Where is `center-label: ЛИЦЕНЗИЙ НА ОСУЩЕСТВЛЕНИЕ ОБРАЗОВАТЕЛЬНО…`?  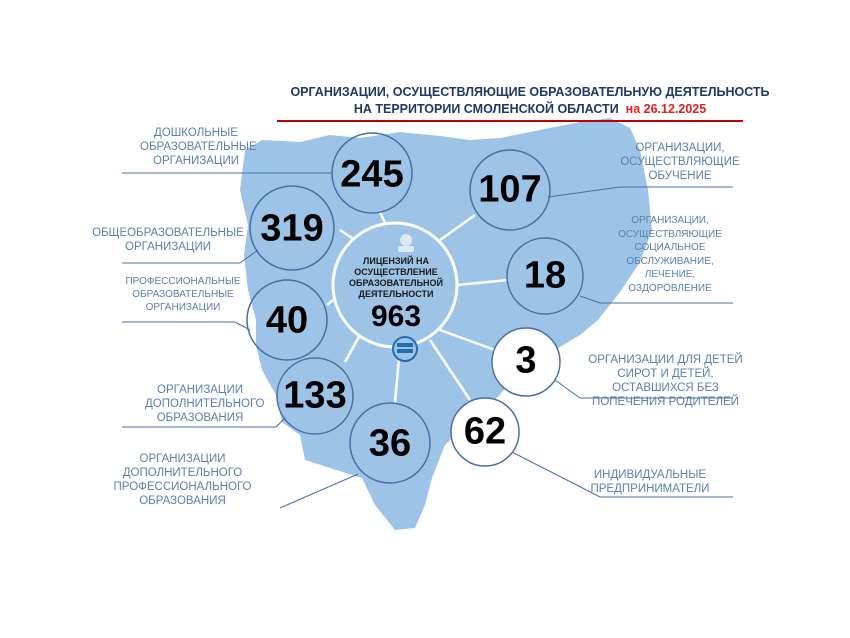 center-label: ЛИЦЕНЗИЙ НА ОСУЩЕСТВЛЕНИЕ ОБРАЗОВАТЕЛЬНО… is located at coordinates (396, 277).